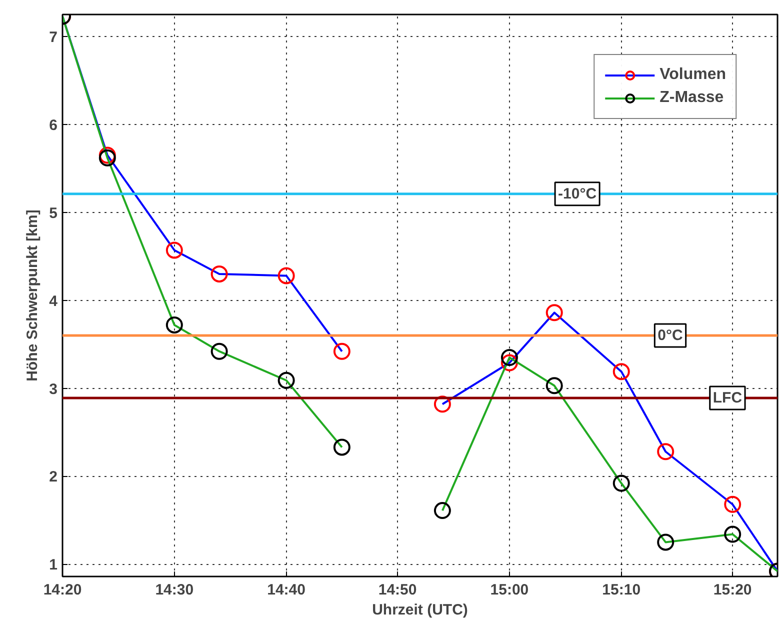  Describe the element at coordinates (53, 477) in the screenshot. I see `y-tick-label: 2` at that location.